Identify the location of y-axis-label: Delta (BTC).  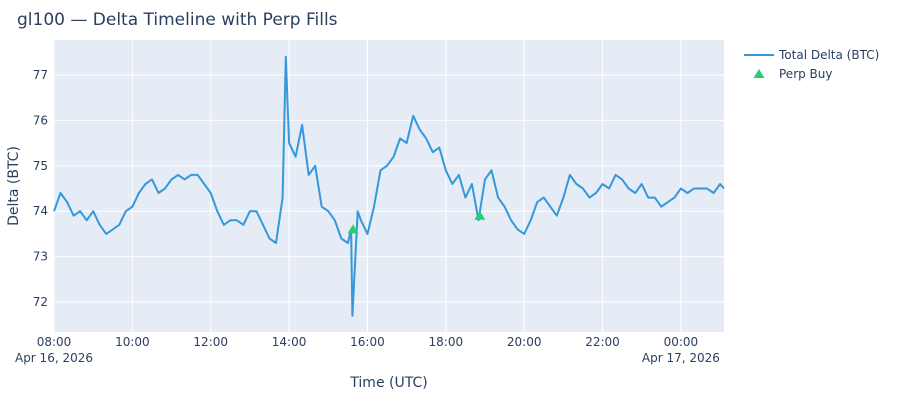
(14, 186).